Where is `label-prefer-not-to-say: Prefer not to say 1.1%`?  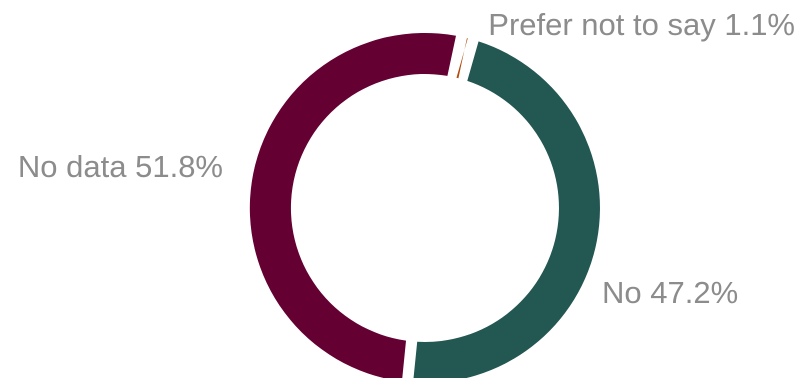 label-prefer-not-to-say: Prefer not to say 1.1% is located at coordinates (641, 24).